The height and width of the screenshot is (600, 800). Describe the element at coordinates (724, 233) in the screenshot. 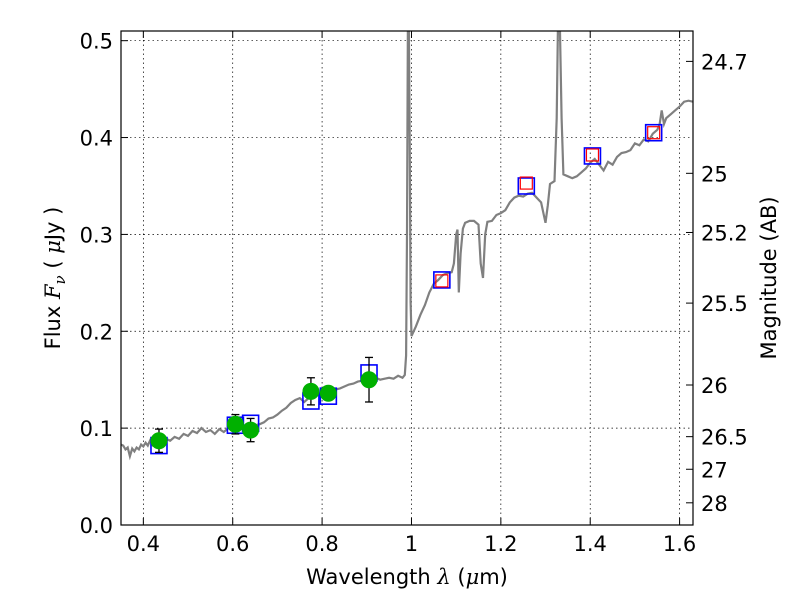

I see `magnitude-tick-label: 25.2` at that location.